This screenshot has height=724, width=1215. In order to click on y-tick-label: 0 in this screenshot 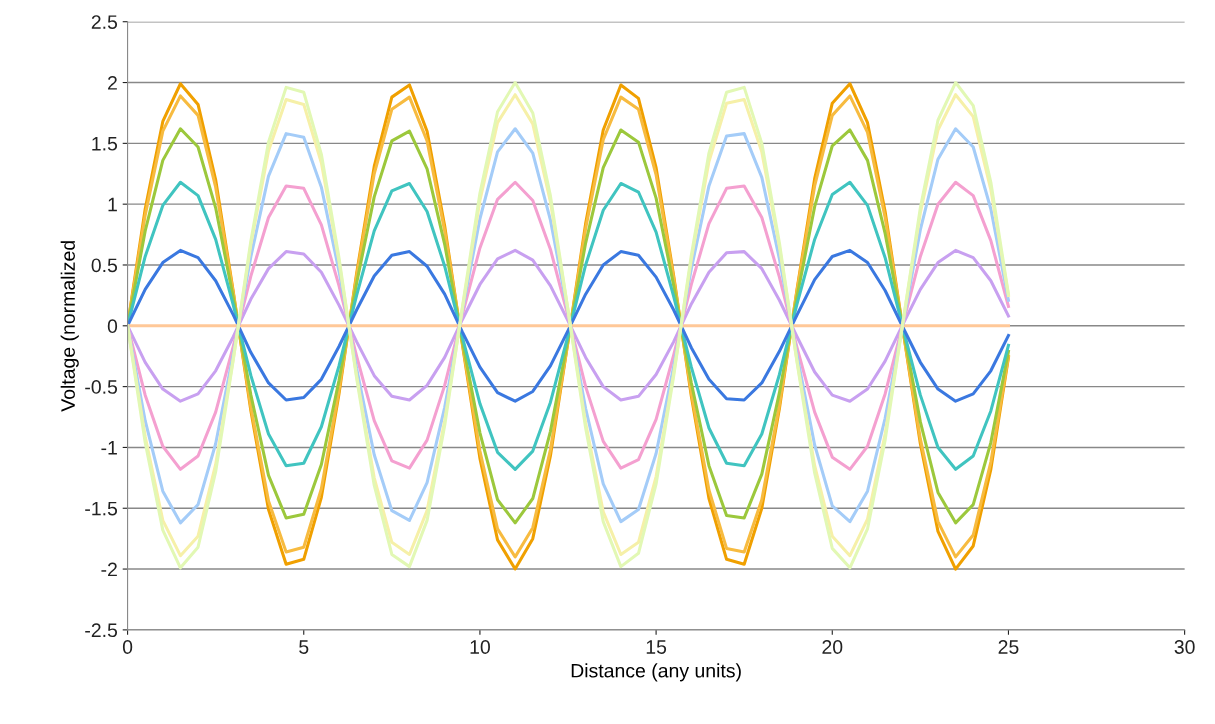, I will do `click(112, 326)`.